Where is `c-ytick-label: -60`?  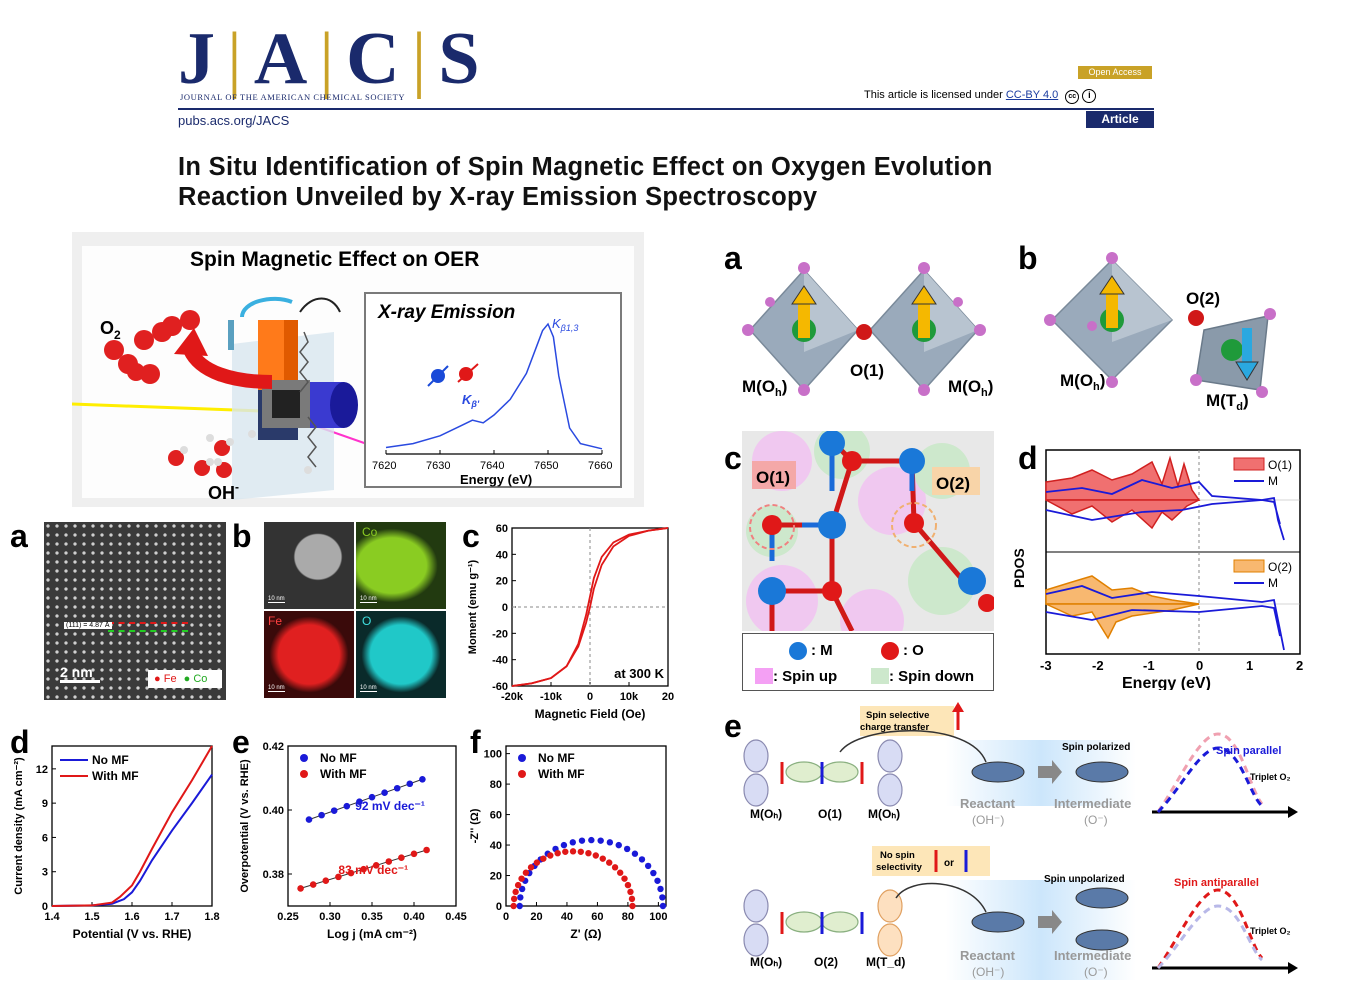 c-ytick-label: -60 is located at coordinates (500, 687).